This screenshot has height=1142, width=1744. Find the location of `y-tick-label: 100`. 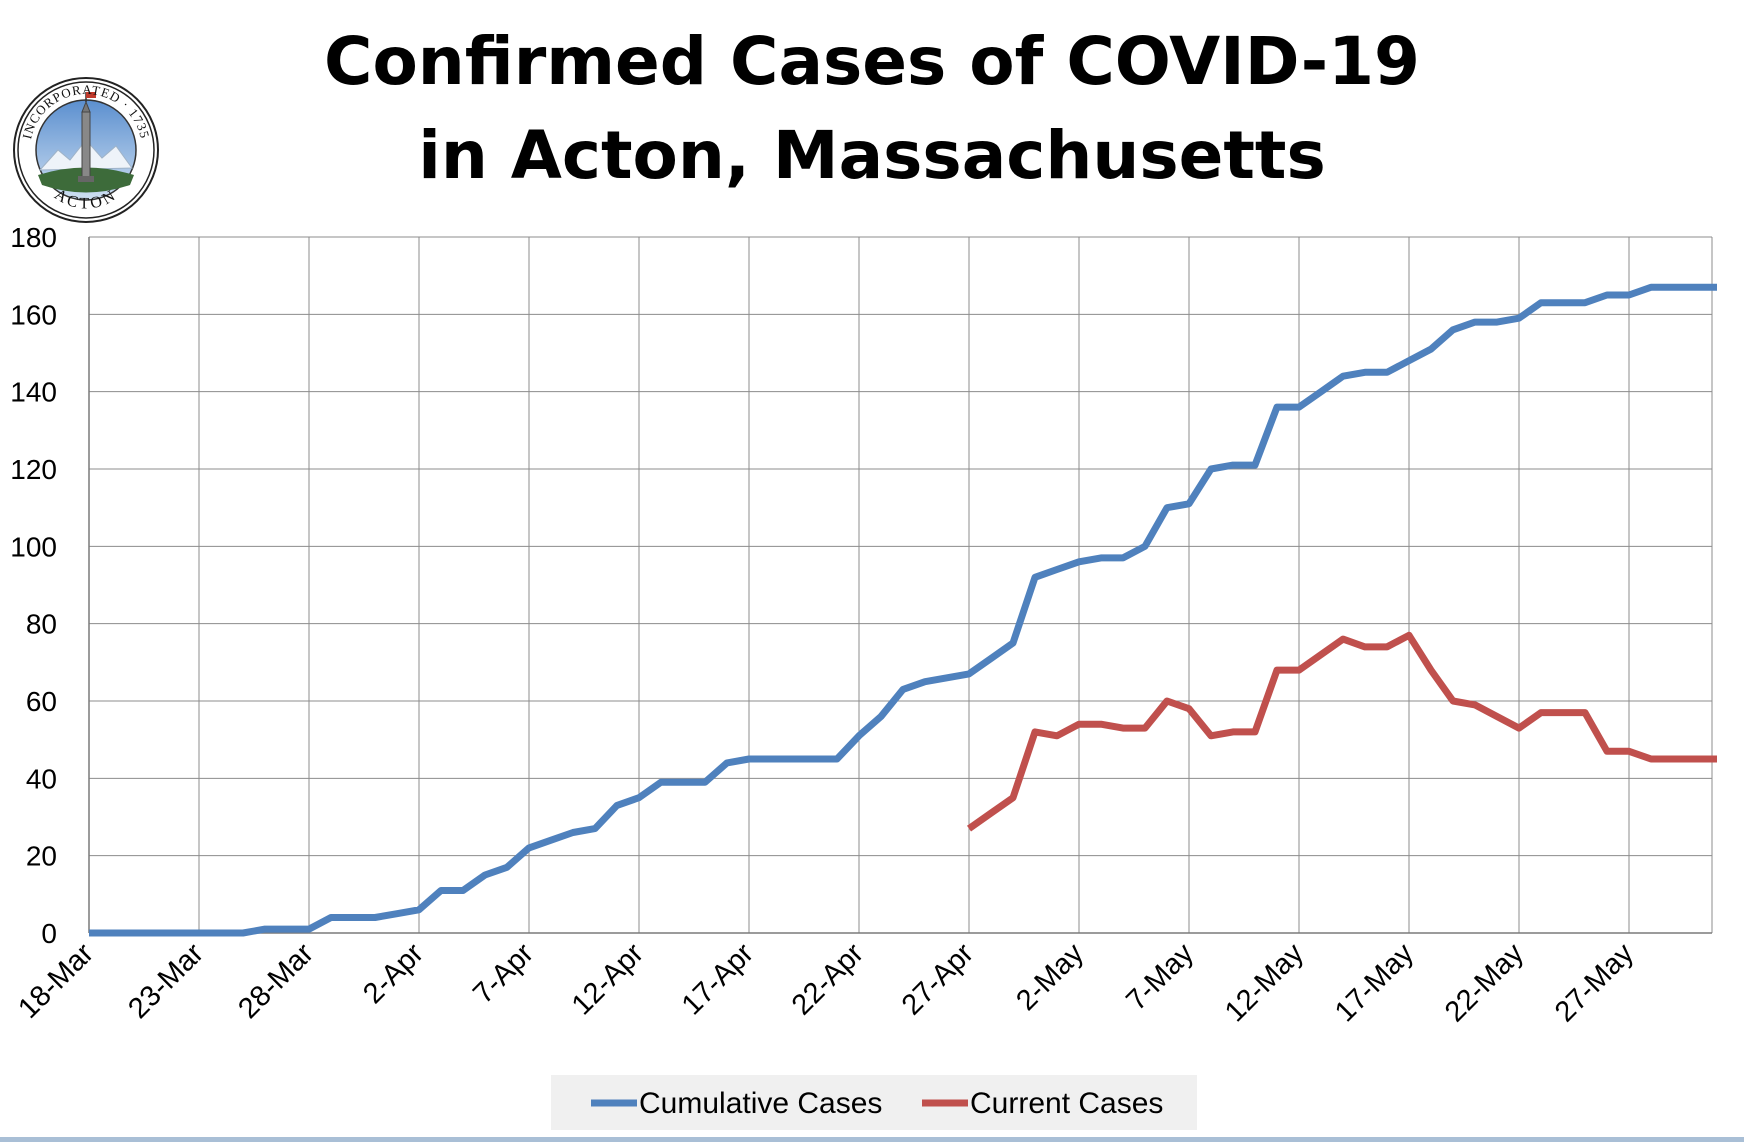

y-tick-label: 100 is located at coordinates (33, 546).